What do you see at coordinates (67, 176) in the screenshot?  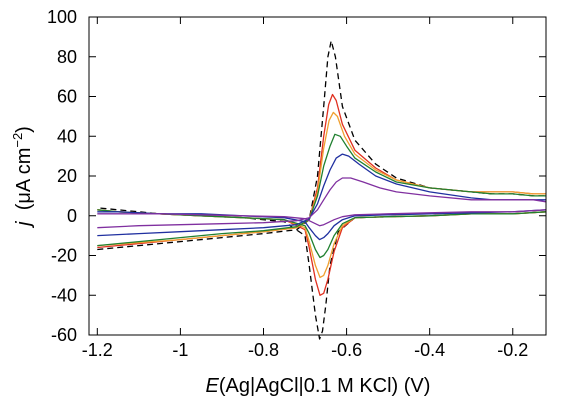 I see `y-tick-label: 20` at bounding box center [67, 176].